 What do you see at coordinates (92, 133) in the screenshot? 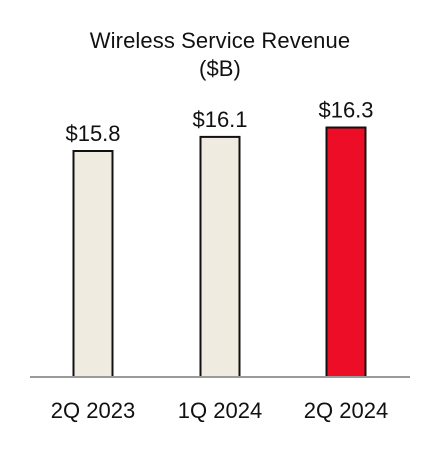
I see `data-label: $15.8` at bounding box center [92, 133].